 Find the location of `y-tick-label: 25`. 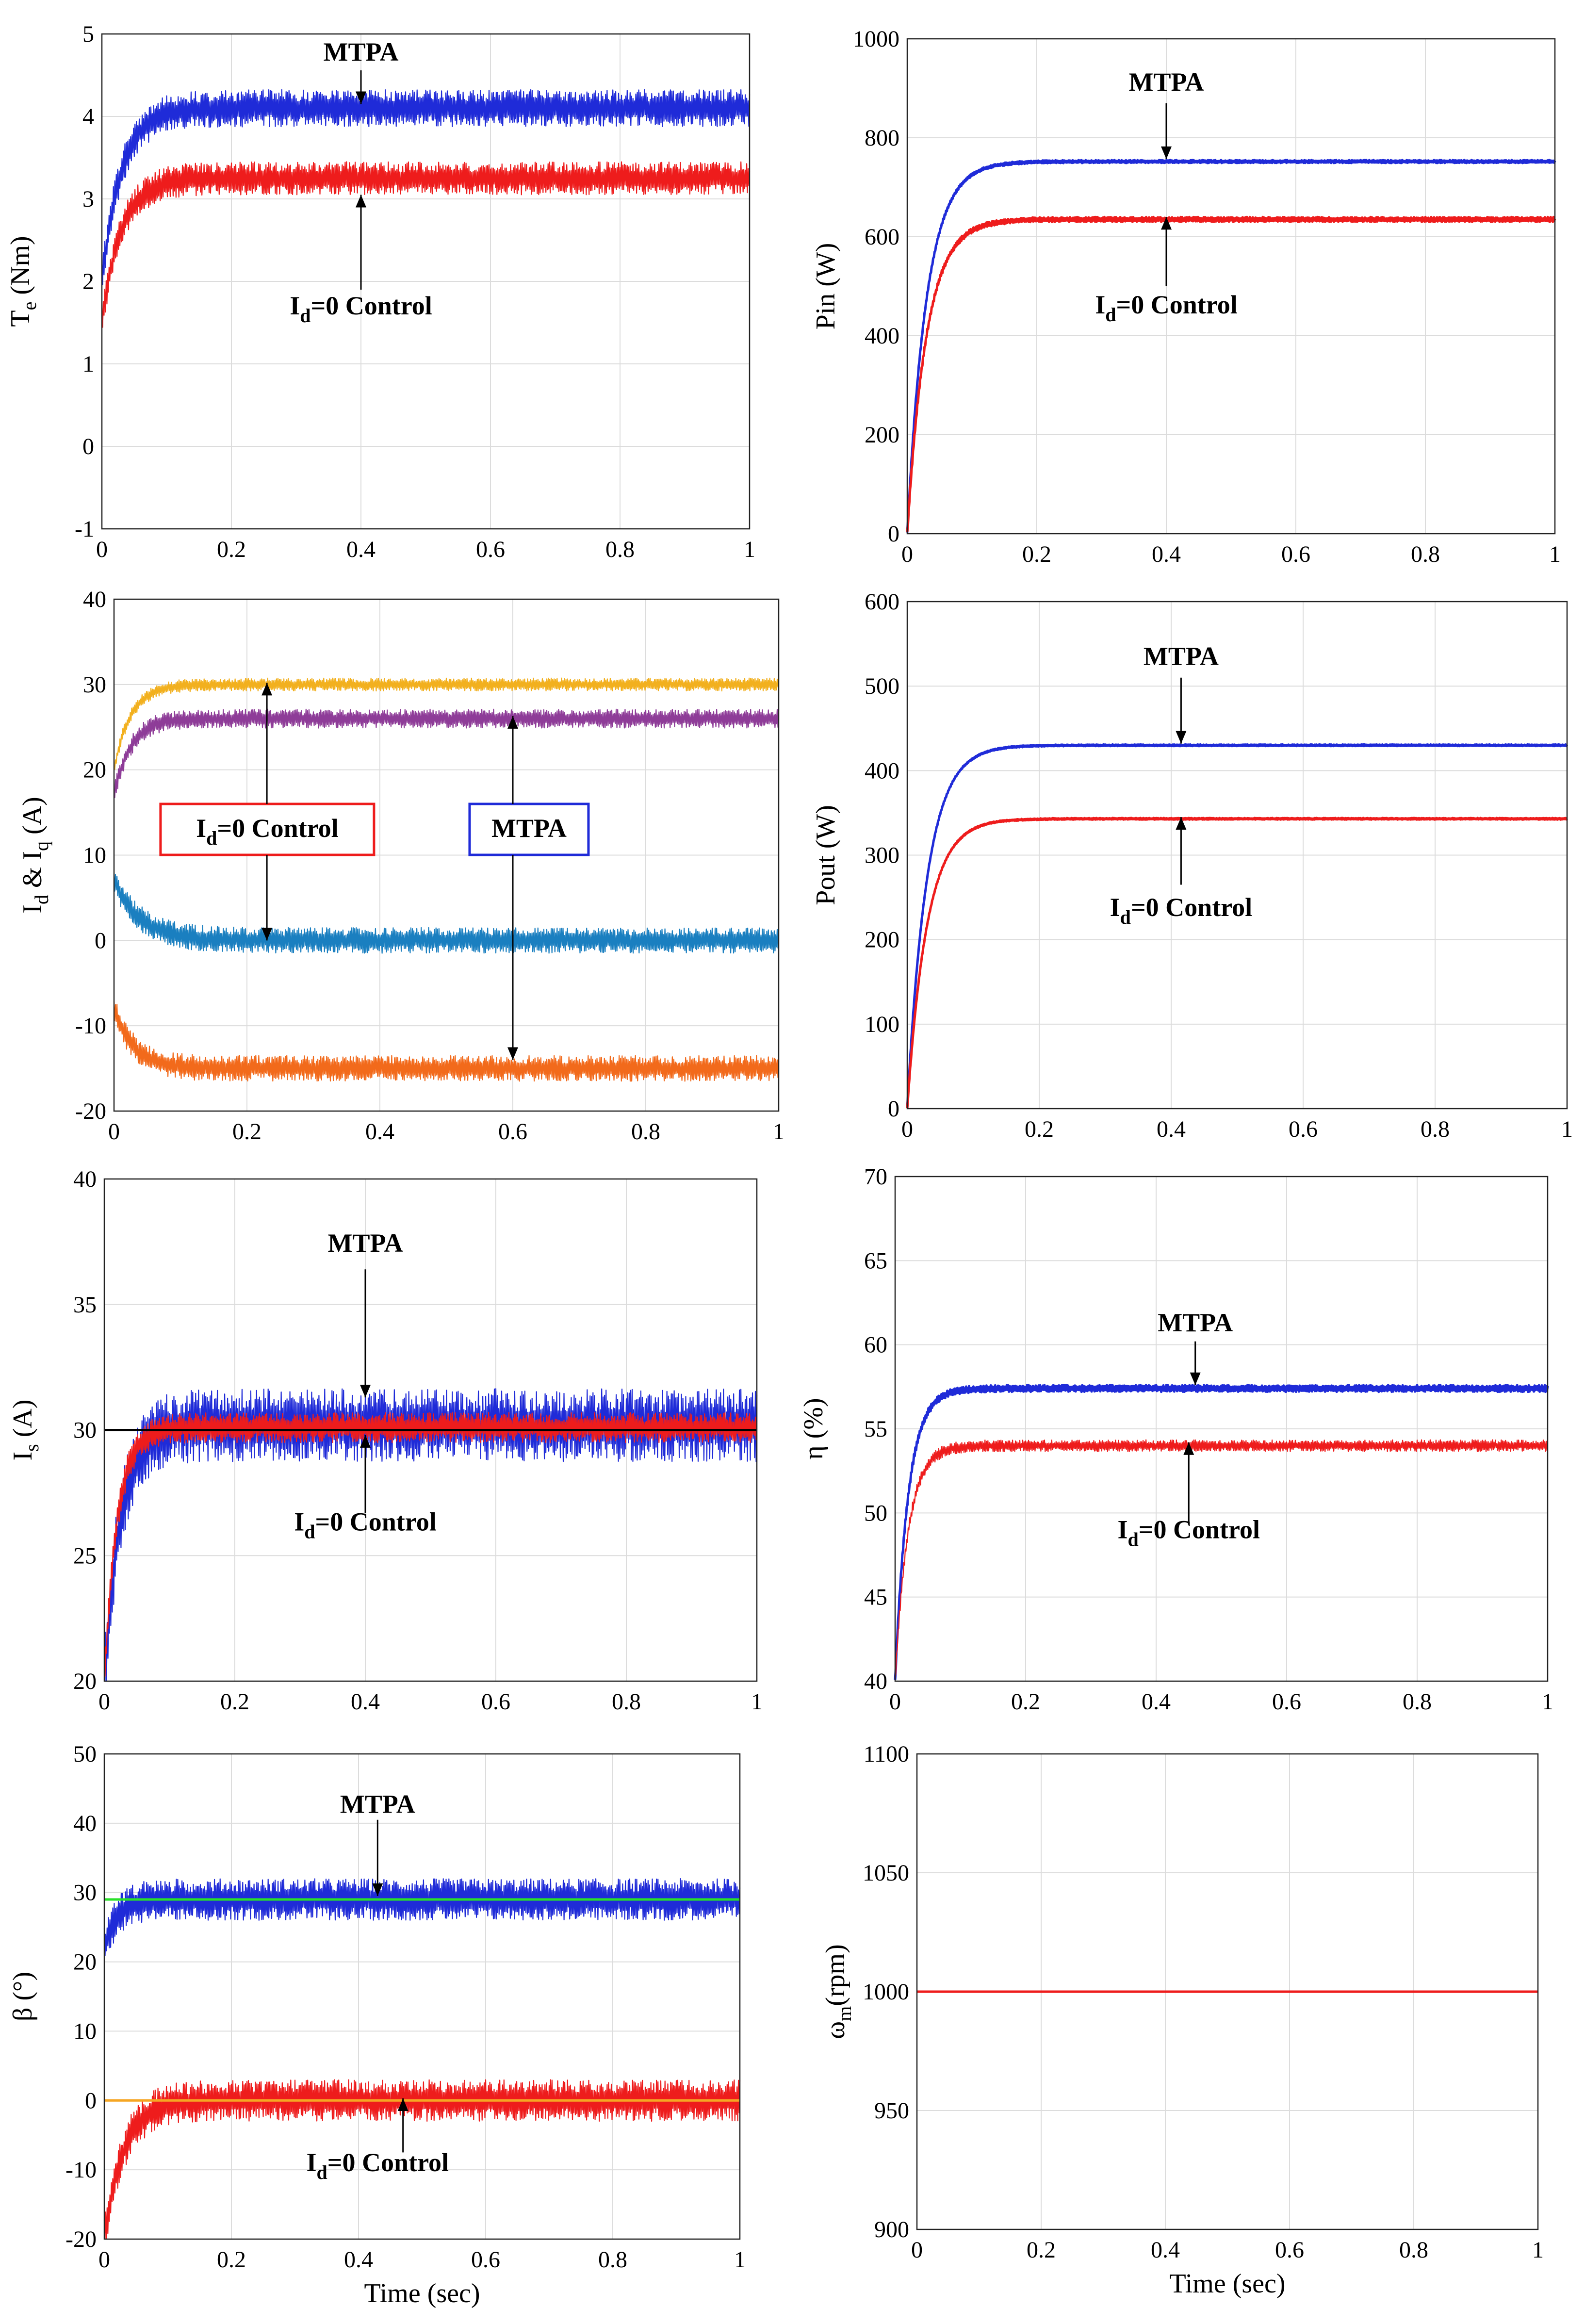

y-tick-label: 25 is located at coordinates (85, 1556).